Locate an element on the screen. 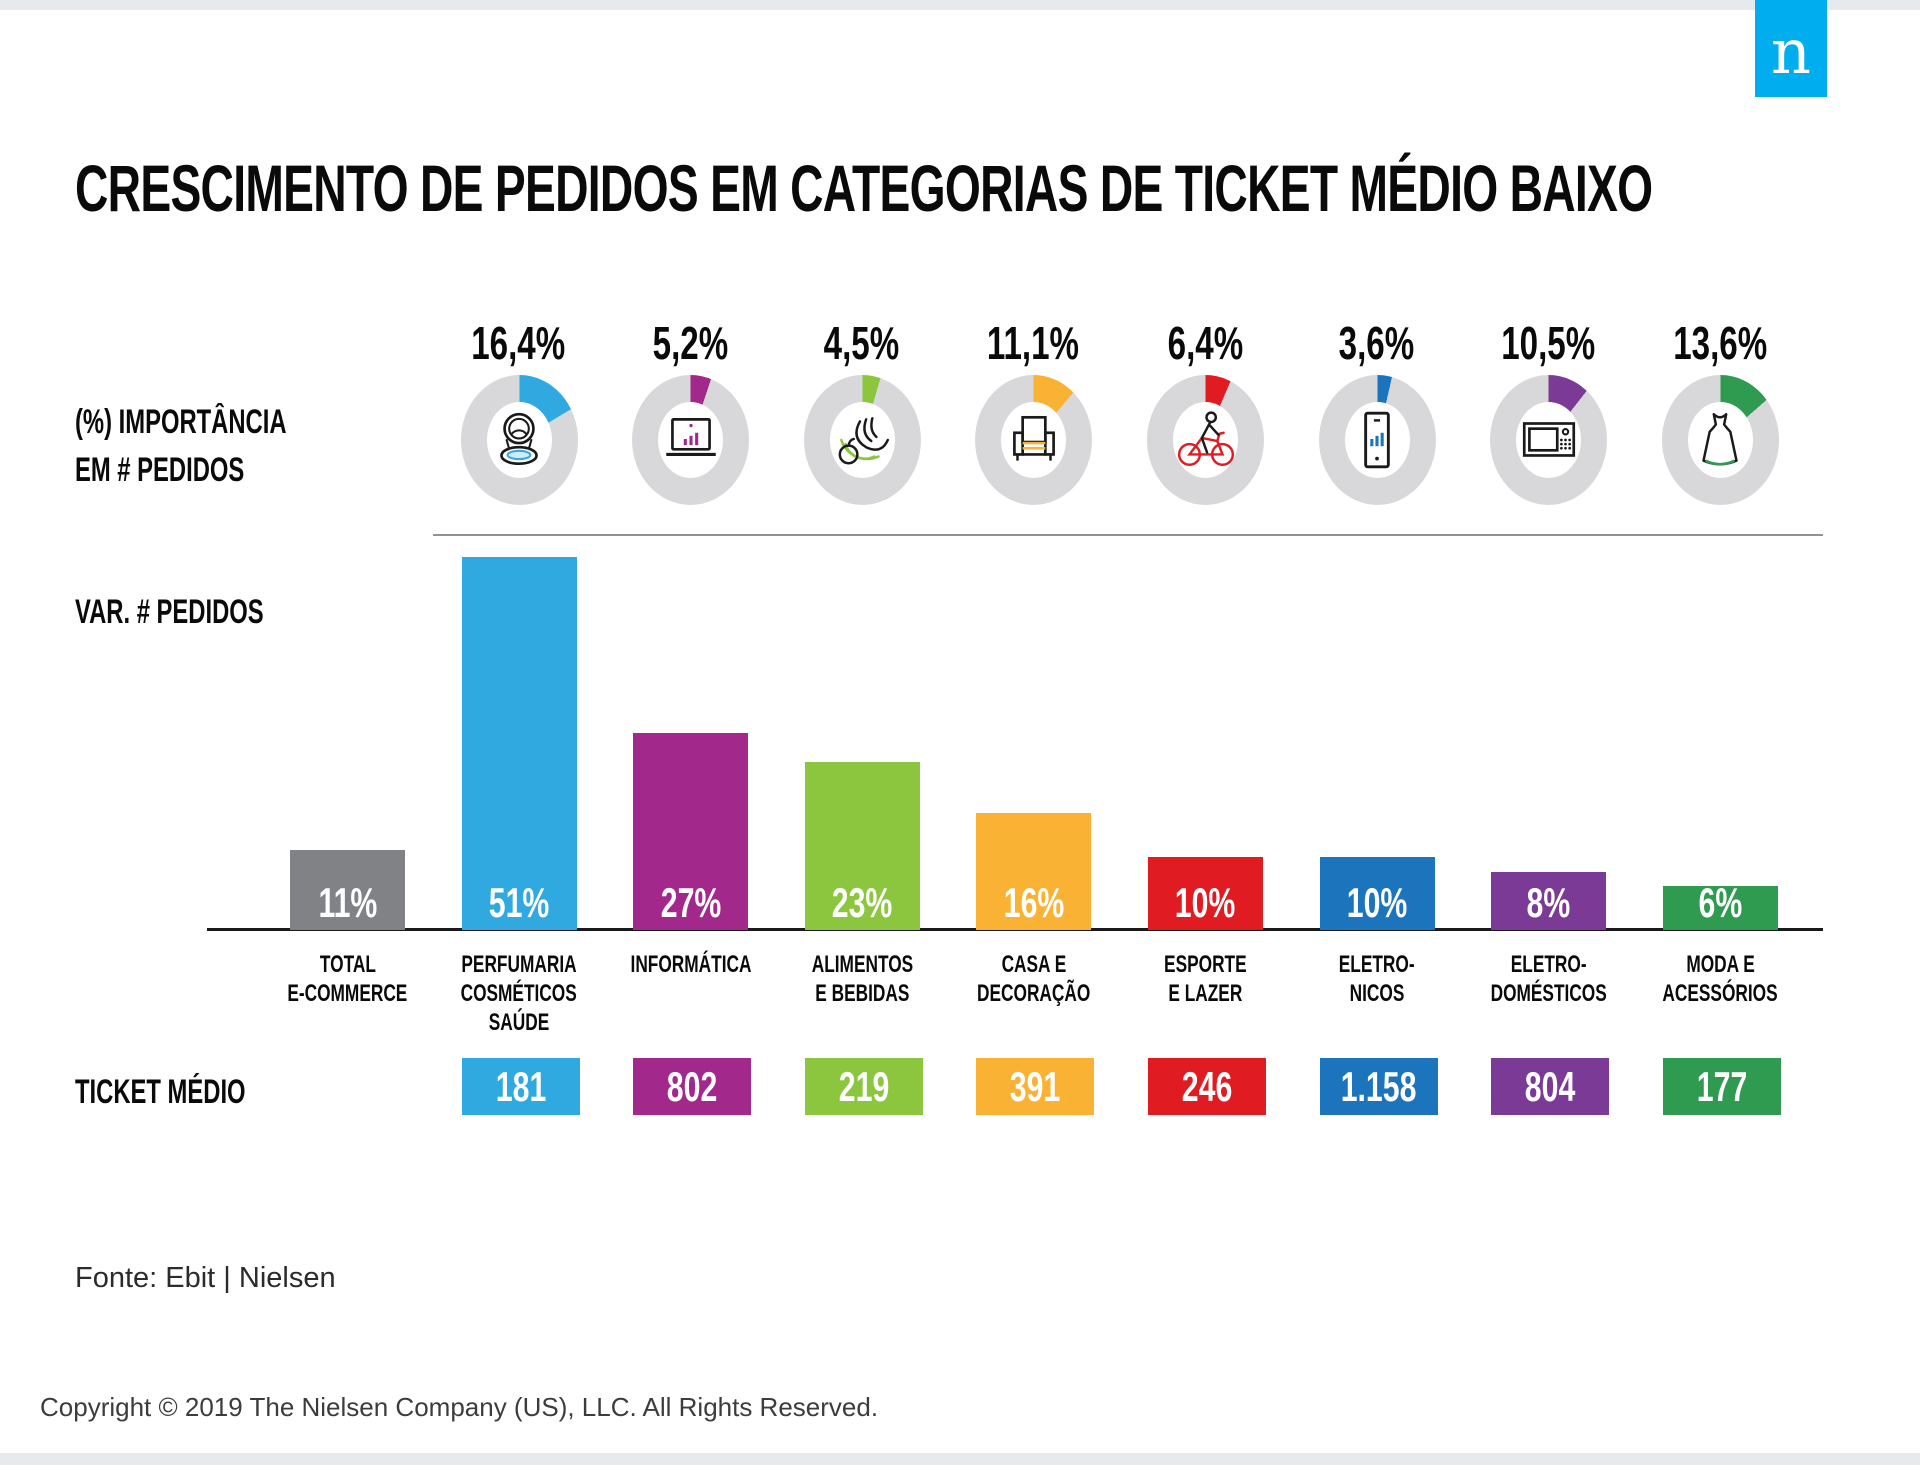 The width and height of the screenshot is (1920, 1465). category-label: ELETRO- NICOS is located at coordinates (1377, 979).